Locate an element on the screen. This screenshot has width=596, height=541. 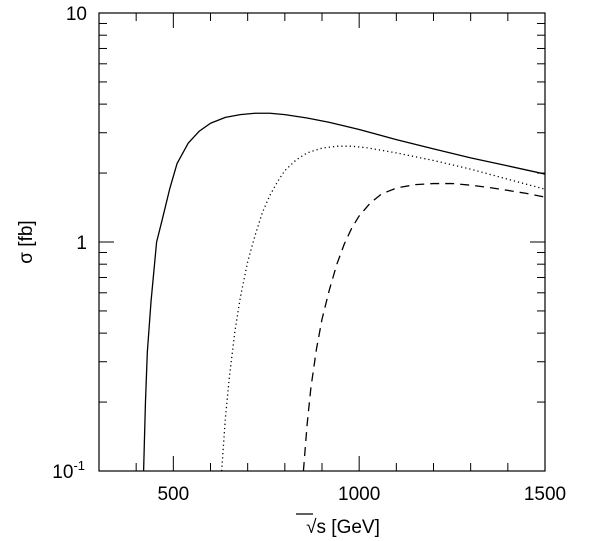
x-axis-title: √s [GeV] is located at coordinates (343, 527).